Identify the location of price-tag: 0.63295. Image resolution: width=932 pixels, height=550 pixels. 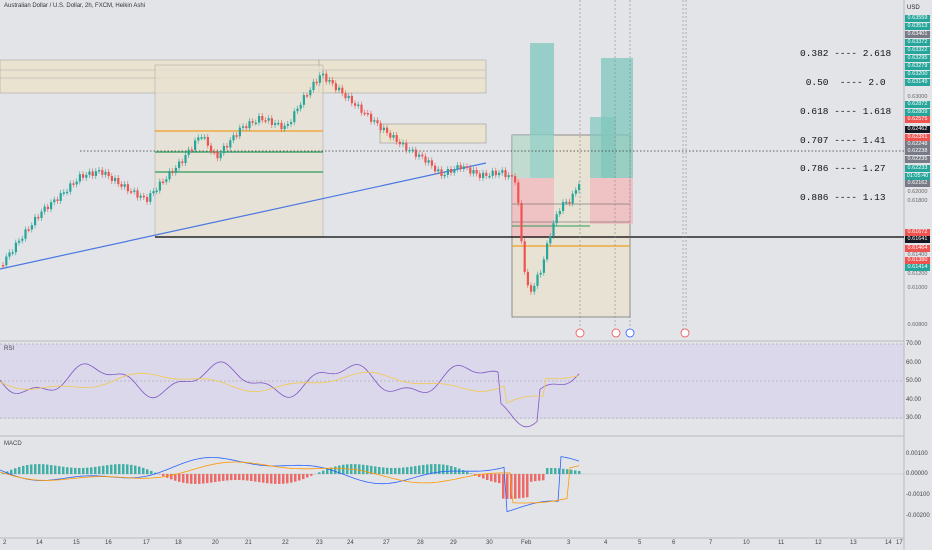
(917, 58).